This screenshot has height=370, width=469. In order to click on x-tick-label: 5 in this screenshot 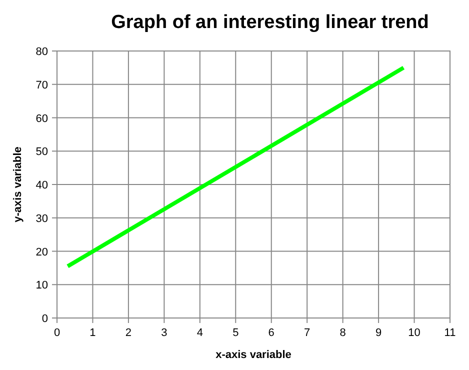, I will do `click(235, 333)`.